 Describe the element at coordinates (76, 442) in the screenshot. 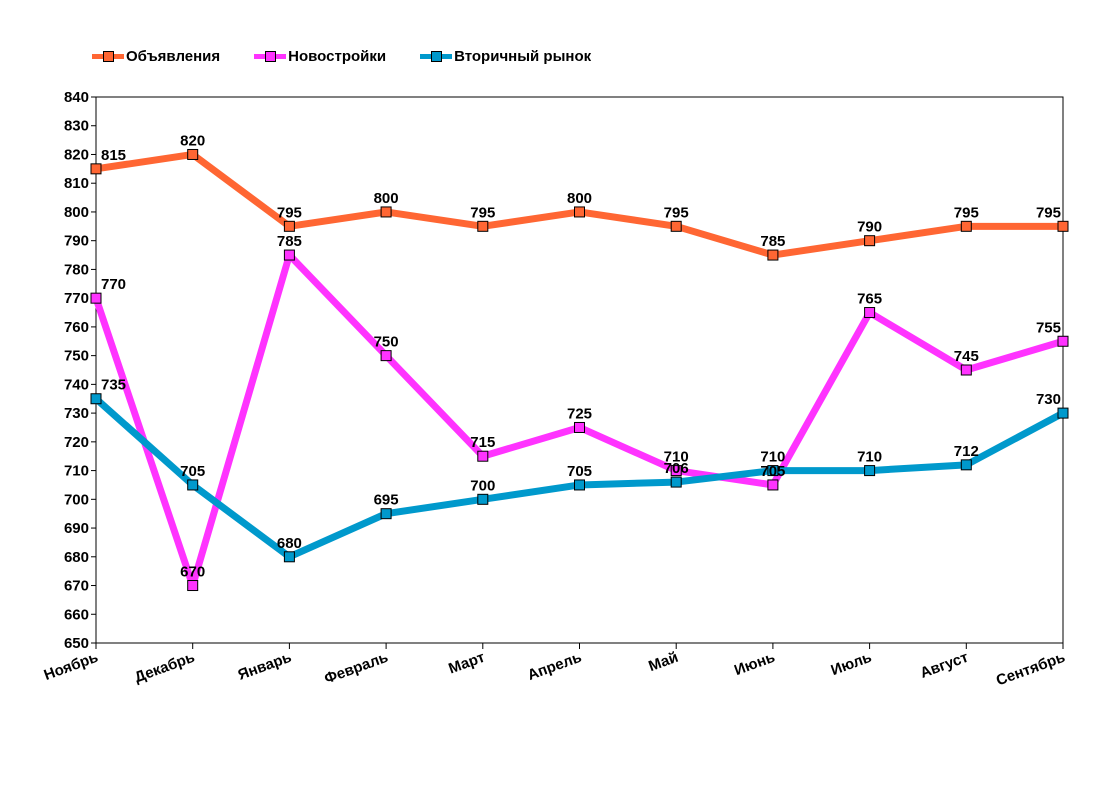

I see `y-tick-label: 720` at that location.